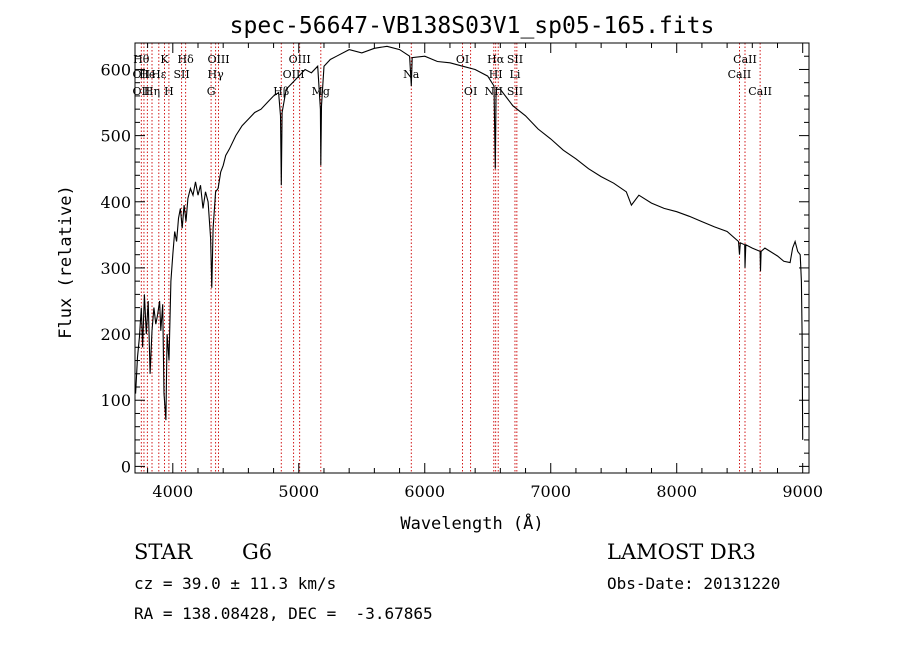  What do you see at coordinates (164, 59) in the screenshot?
I see `line-marker-label: K` at bounding box center [164, 59].